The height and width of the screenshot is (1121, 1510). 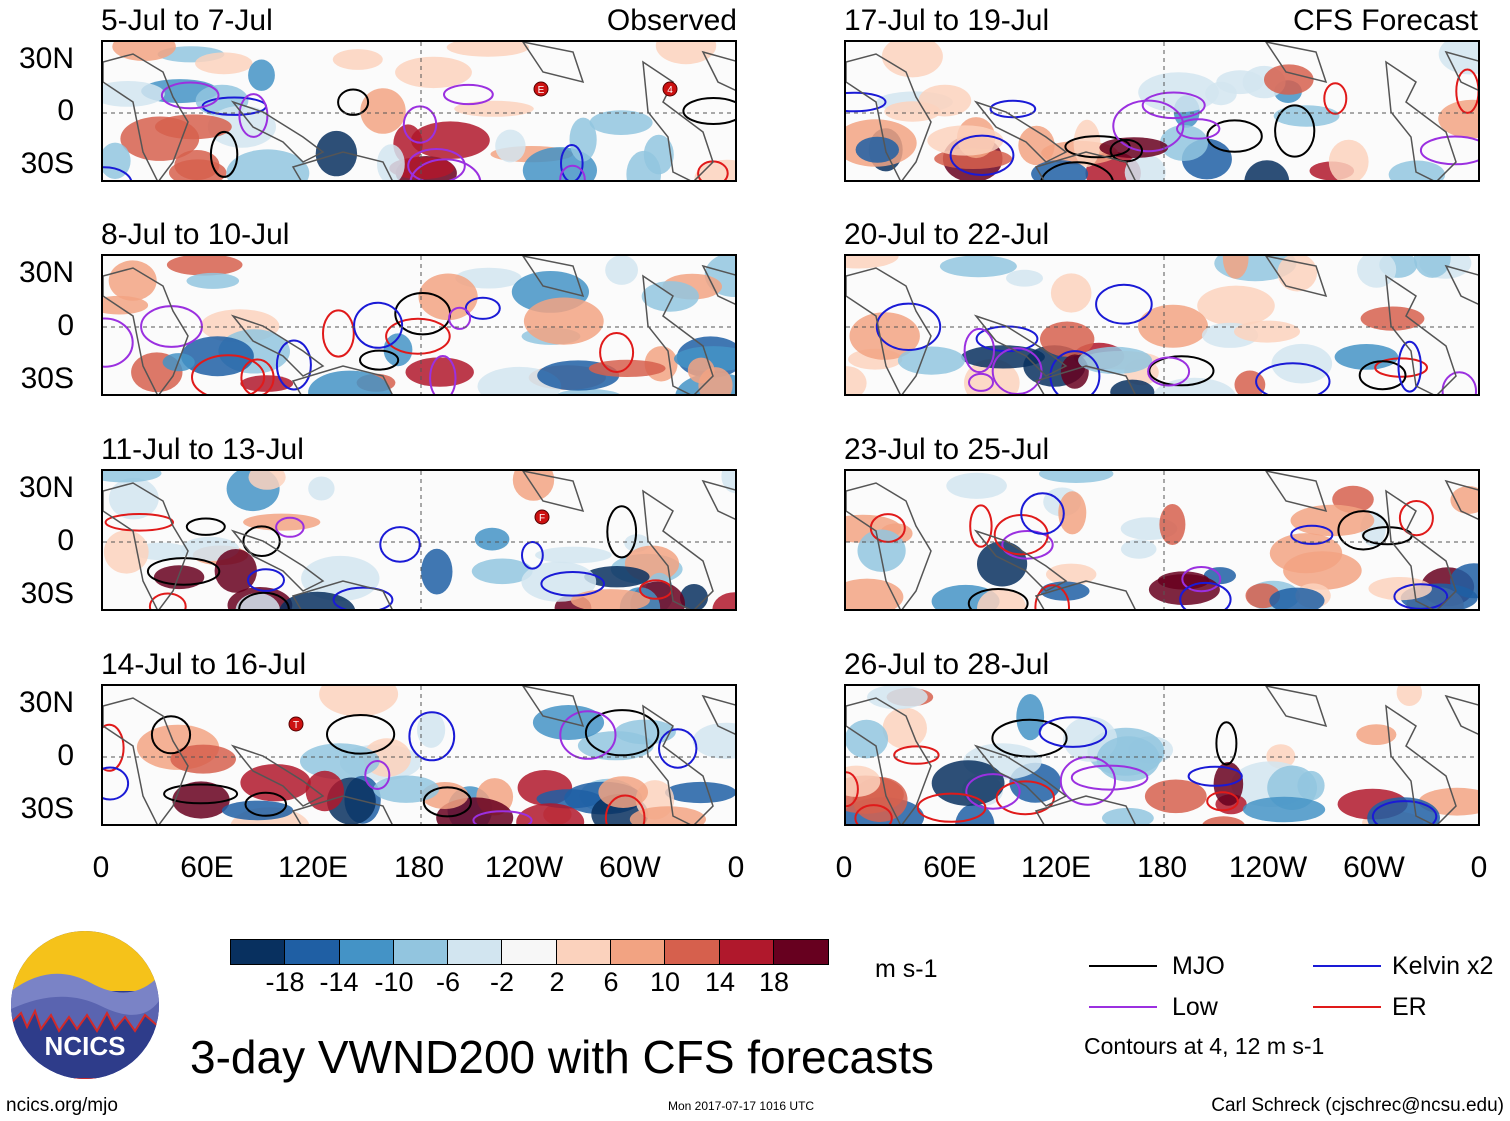 I want to click on ytick-30s-3: 30S, so click(x=47, y=593).